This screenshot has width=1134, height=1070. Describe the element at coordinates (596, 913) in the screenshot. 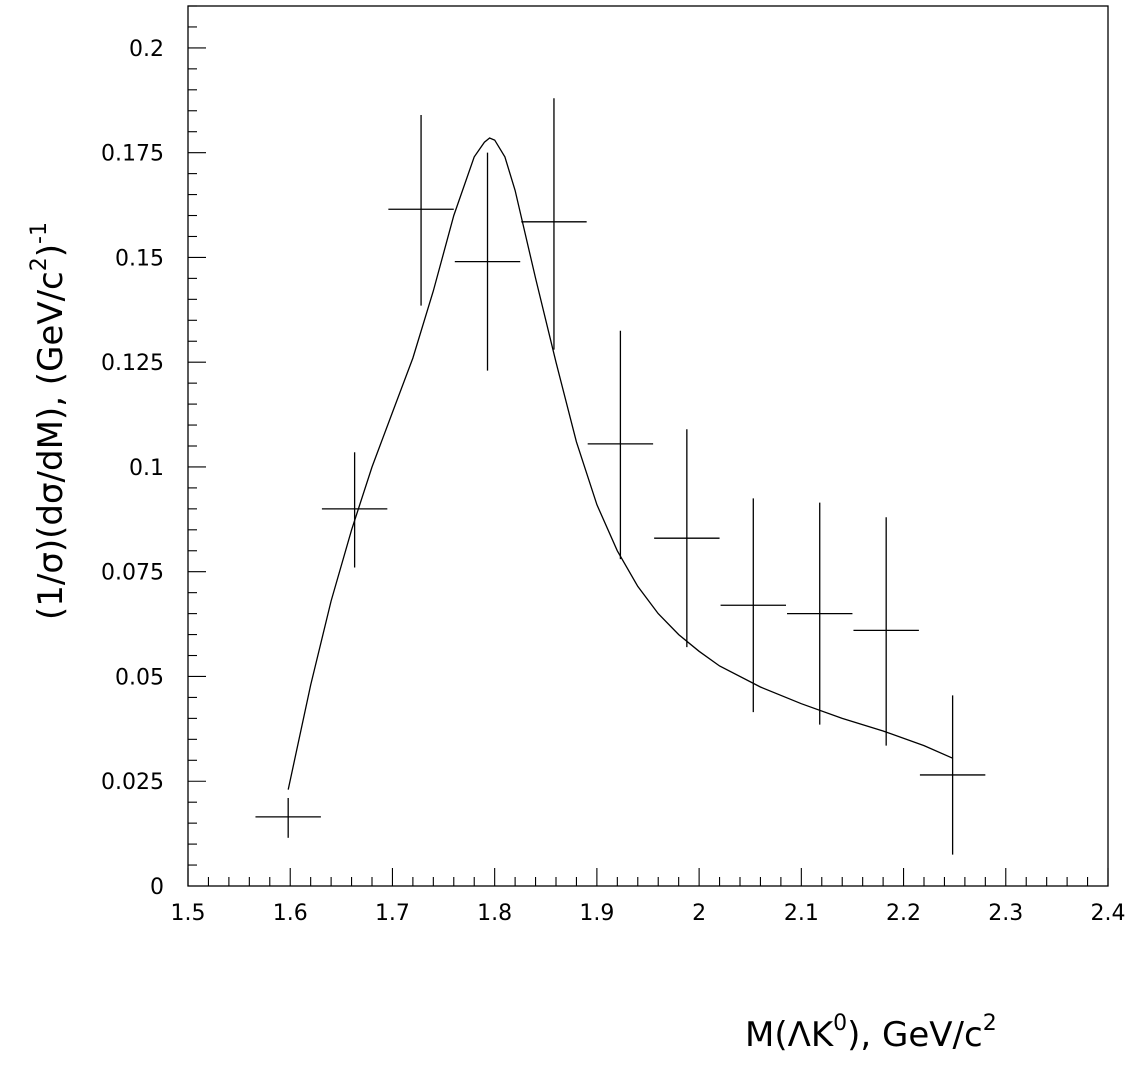

I see `x-tick-label: 1.9` at that location.